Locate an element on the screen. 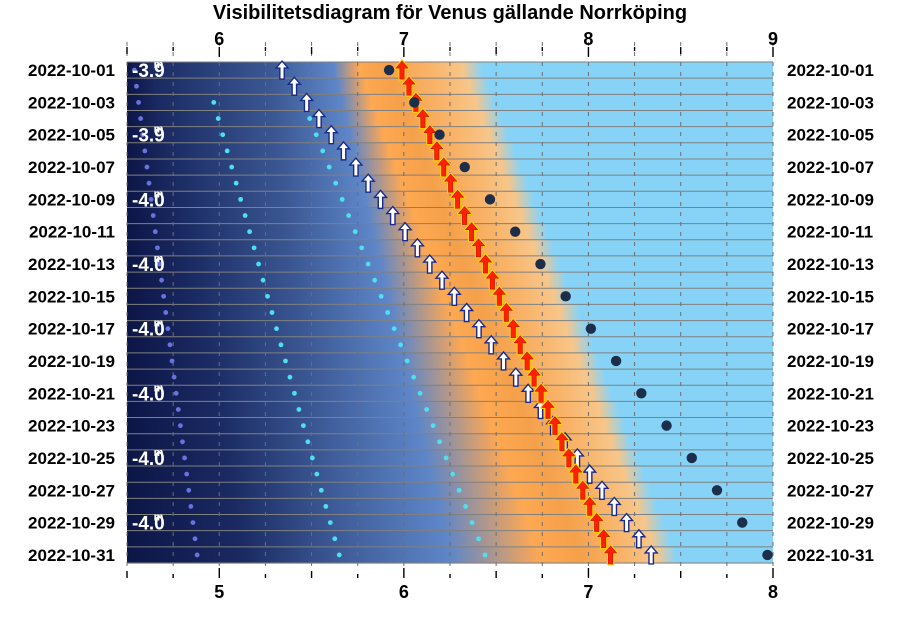 The image size is (900, 622). date-label-right: 2022-10-09 is located at coordinates (830, 199).